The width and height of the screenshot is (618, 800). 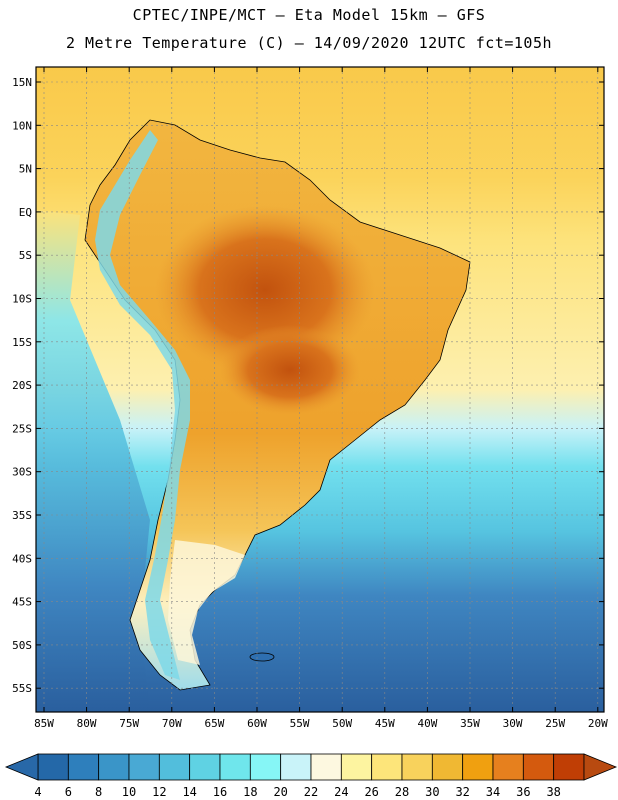 I want to click on lon-label: 25W, so click(x=555, y=723).